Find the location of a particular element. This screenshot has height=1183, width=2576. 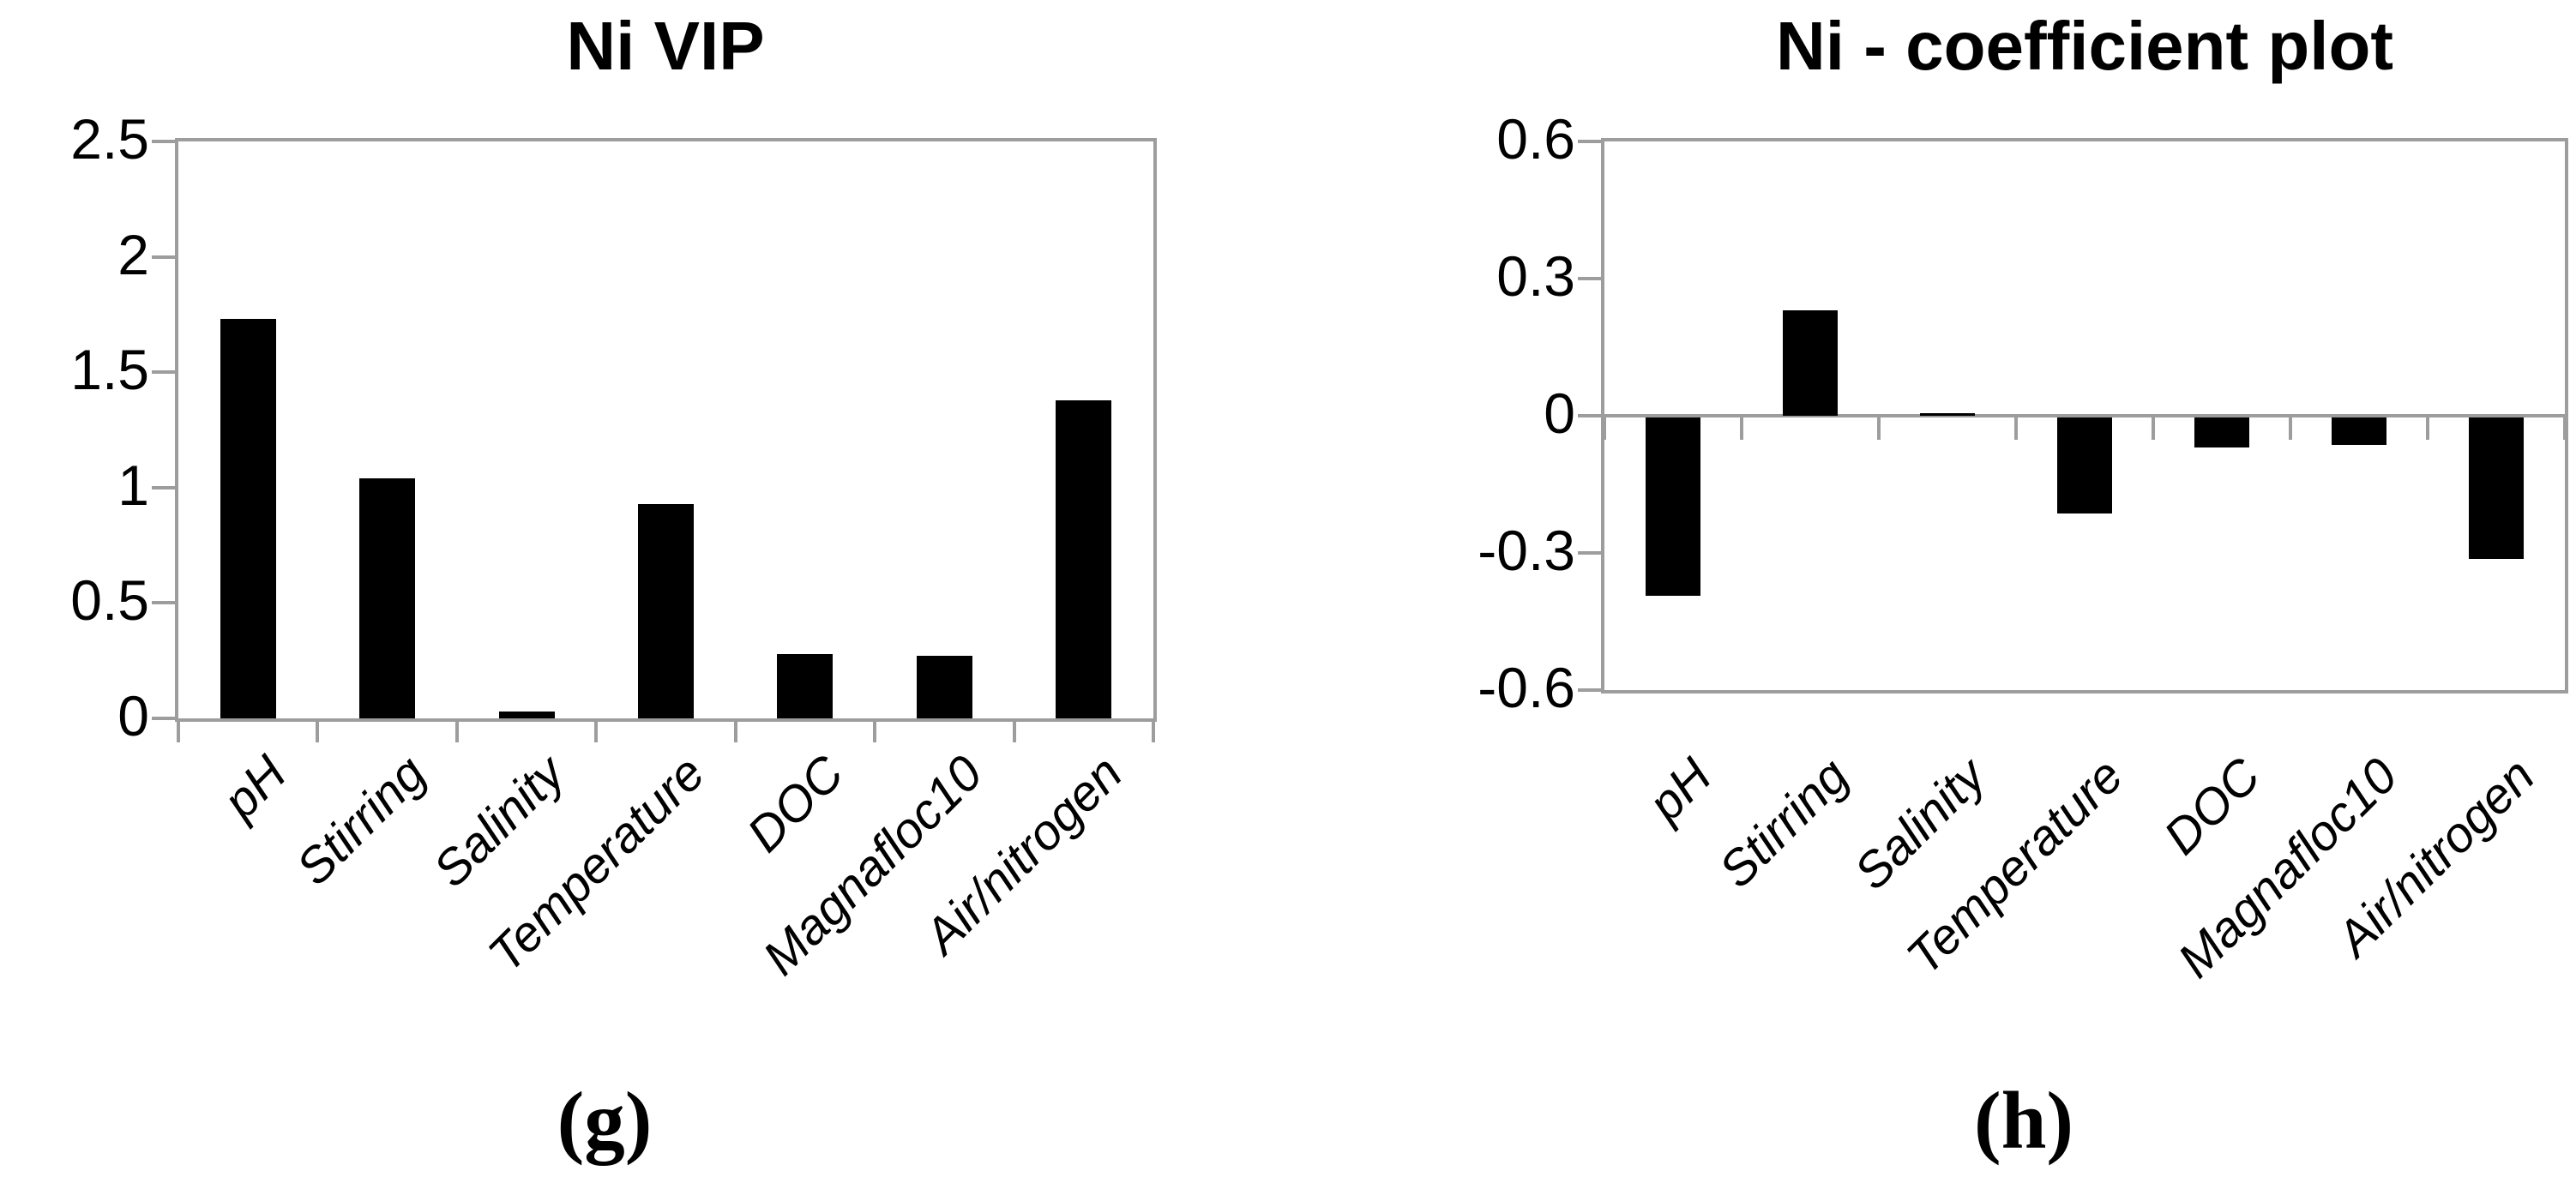

y-tick-label: -0.6 is located at coordinates (1526, 687).